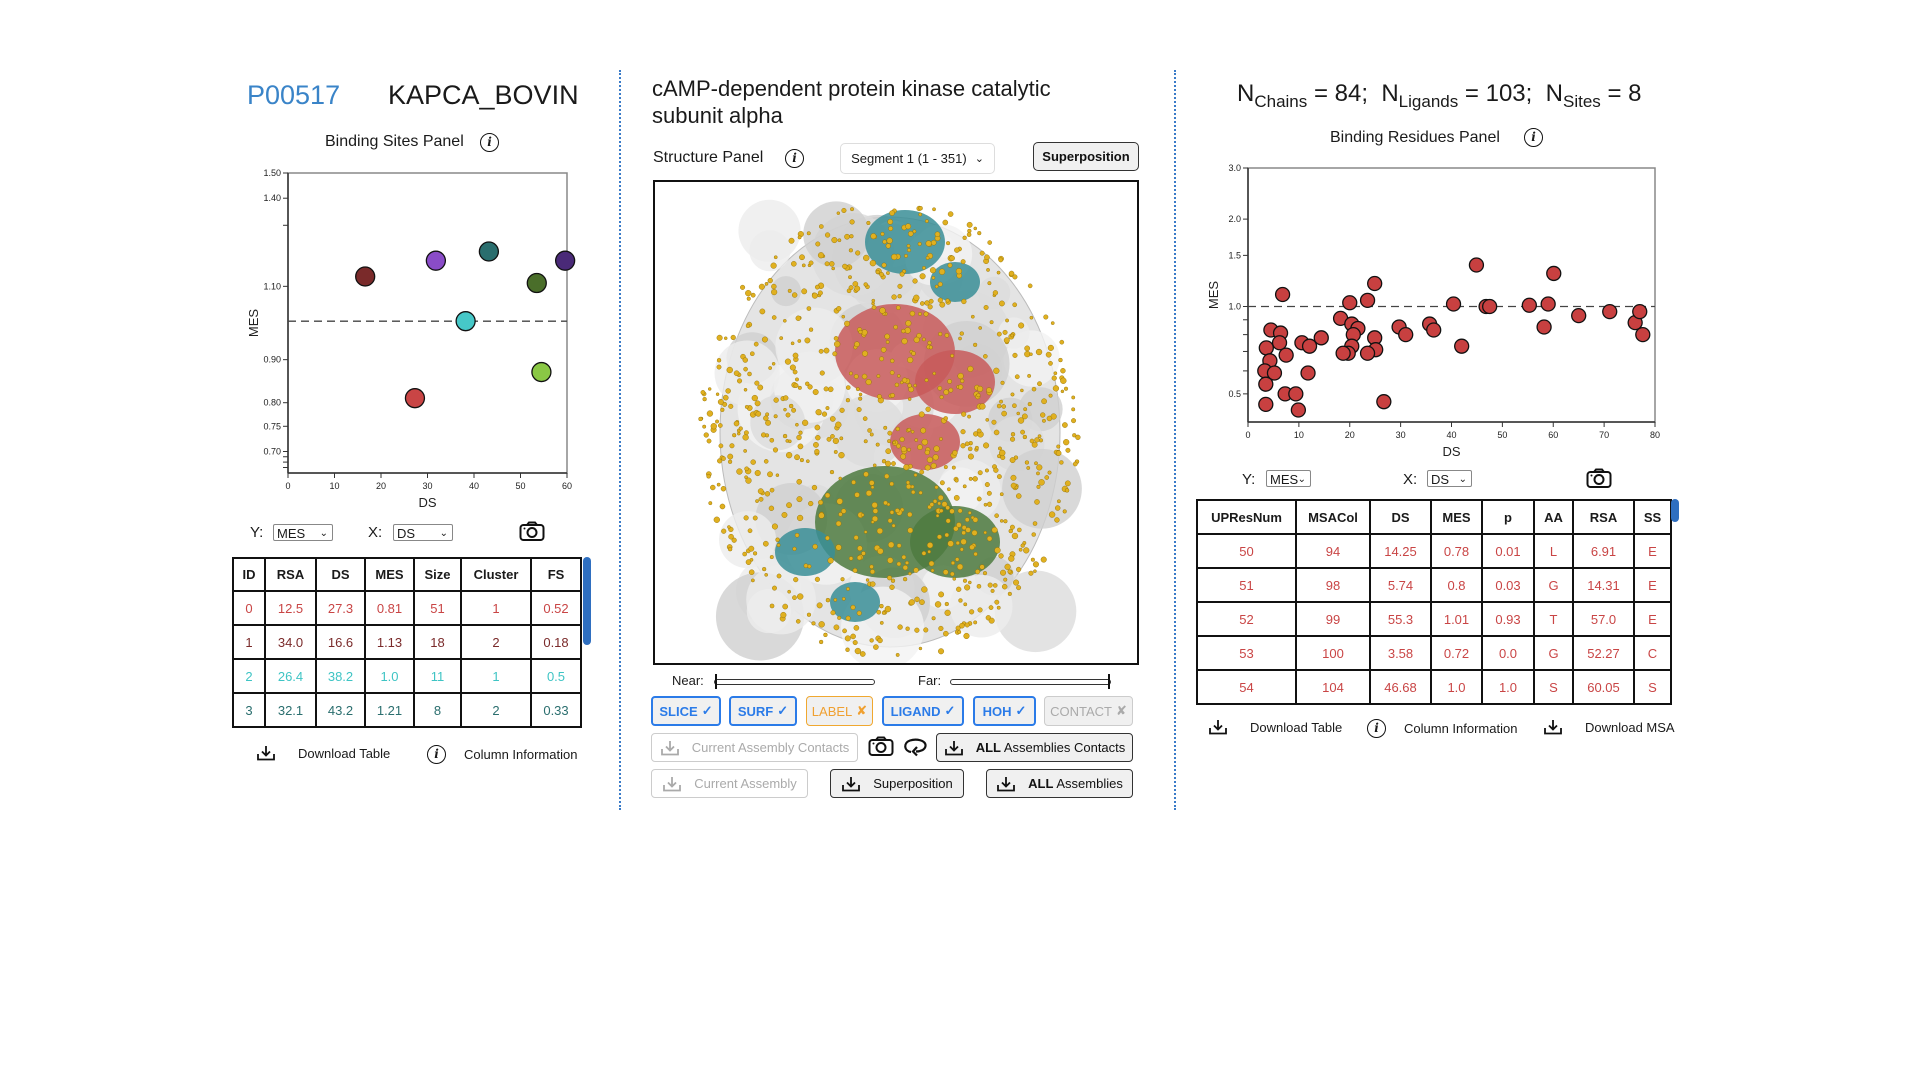 This screenshot has height=1080, width=1920. Describe the element at coordinates (917, 158) in the screenshot. I see `segment-select: Segment 1 (1 - 351) ⌄` at that location.